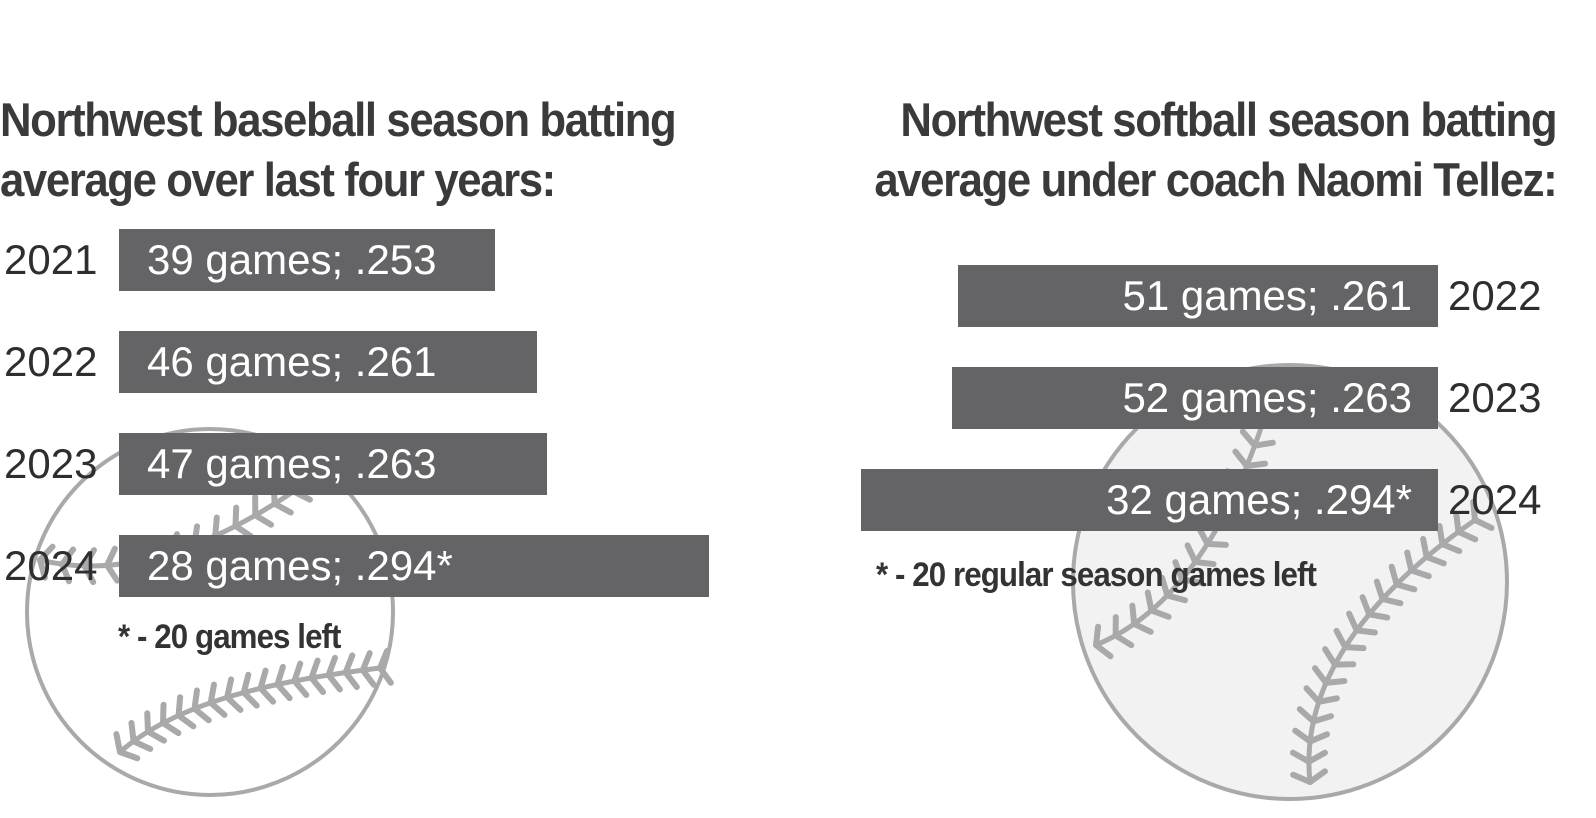 Image resolution: width=1596 pixels, height=818 pixels. What do you see at coordinates (1215, 179) in the screenshot?
I see `softball-title-line-2: average under coach Naomi Tellez:` at bounding box center [1215, 179].